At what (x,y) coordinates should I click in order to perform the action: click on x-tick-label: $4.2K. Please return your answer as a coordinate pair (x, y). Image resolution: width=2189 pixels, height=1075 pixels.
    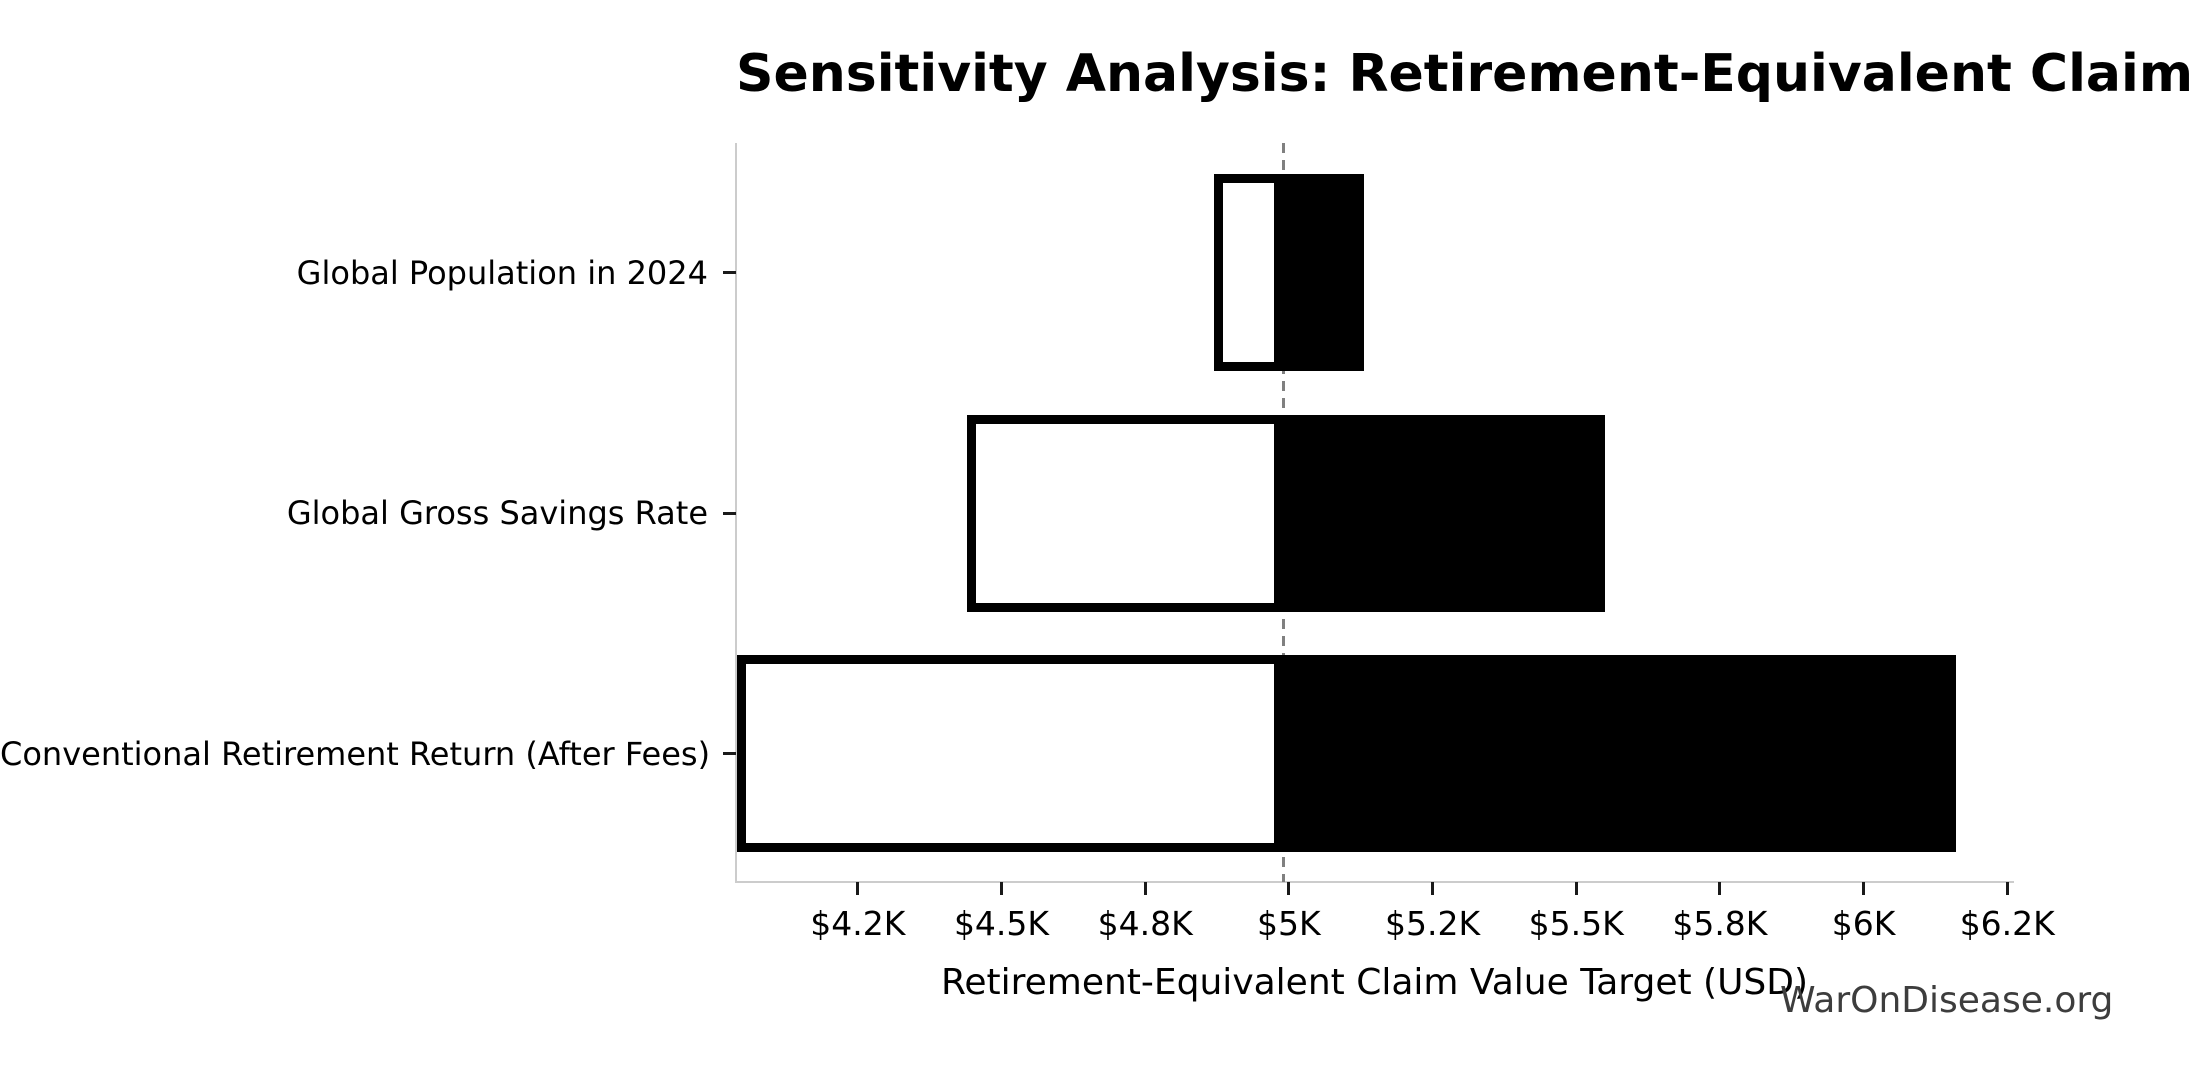
    Looking at the image, I should click on (858, 923).